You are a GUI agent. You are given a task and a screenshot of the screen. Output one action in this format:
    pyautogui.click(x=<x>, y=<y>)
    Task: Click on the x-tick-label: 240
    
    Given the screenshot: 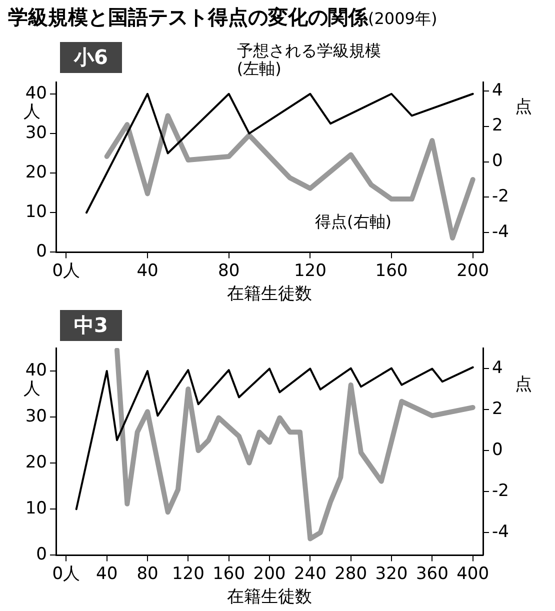 What is the action you would take?
    pyautogui.click(x=310, y=574)
    